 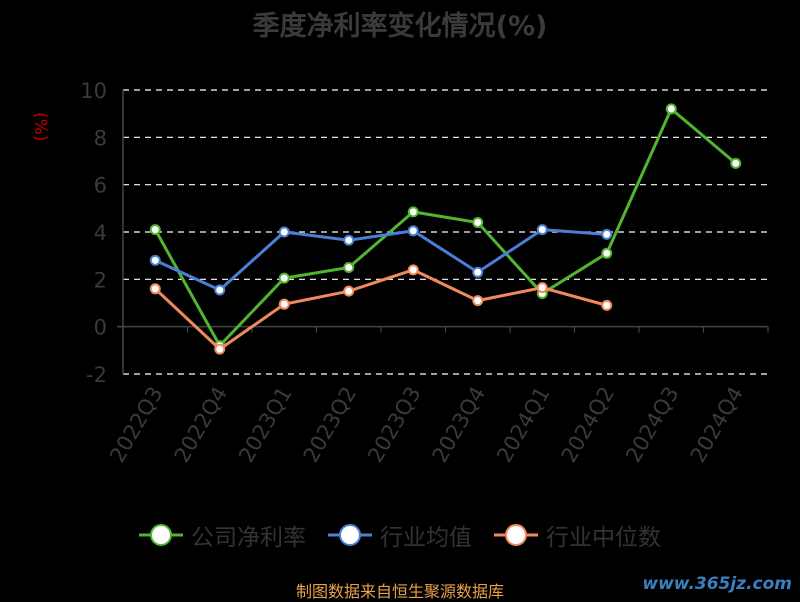 What do you see at coordinates (100, 138) in the screenshot?
I see `y-tick-label: 8` at bounding box center [100, 138].